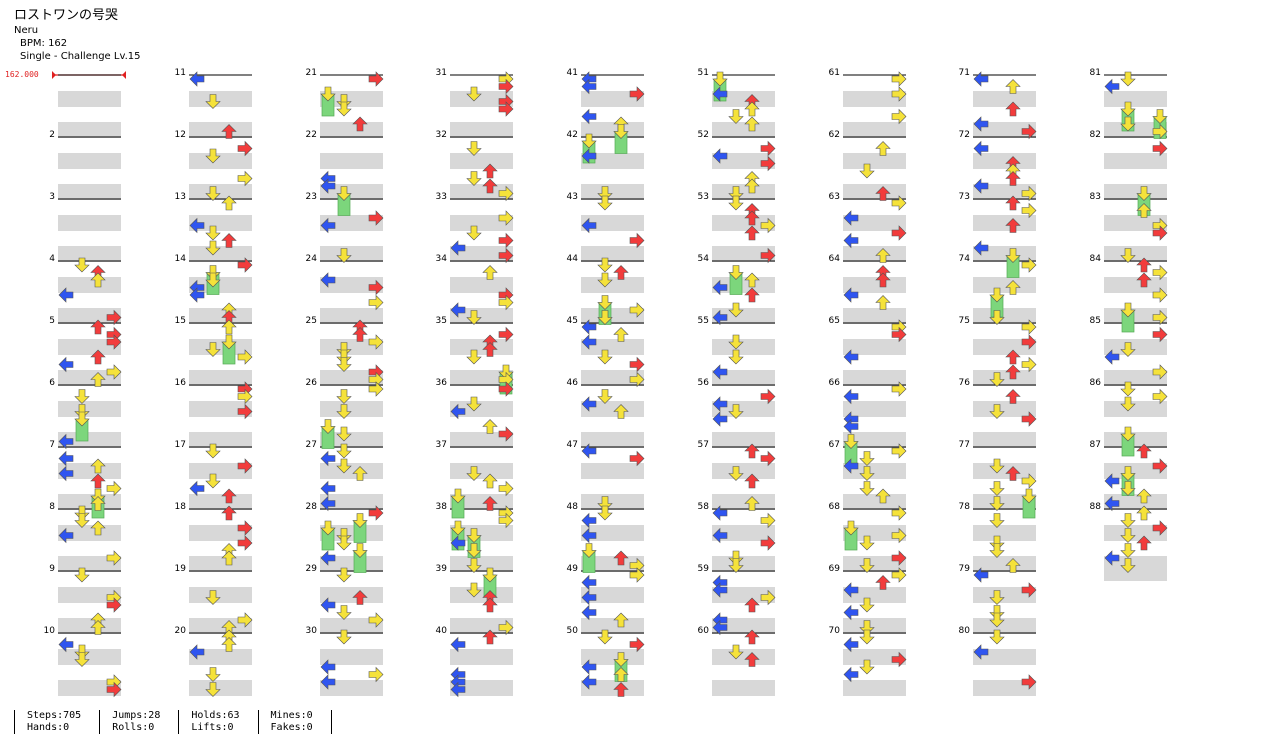 This screenshot has width=1280, height=745. I want to click on measure-number: 53, so click(703, 197).